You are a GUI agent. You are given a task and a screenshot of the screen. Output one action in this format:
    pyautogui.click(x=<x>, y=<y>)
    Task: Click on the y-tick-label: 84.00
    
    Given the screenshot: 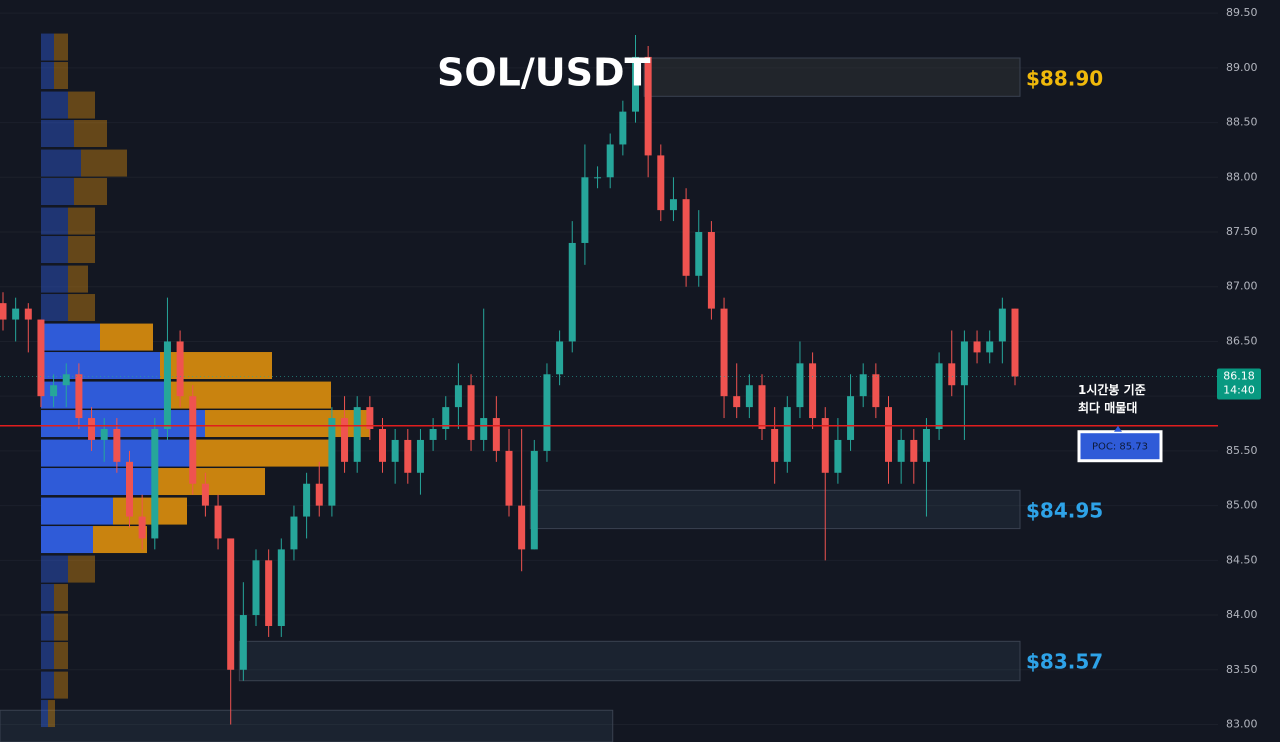 What is the action you would take?
    pyautogui.click(x=1242, y=614)
    